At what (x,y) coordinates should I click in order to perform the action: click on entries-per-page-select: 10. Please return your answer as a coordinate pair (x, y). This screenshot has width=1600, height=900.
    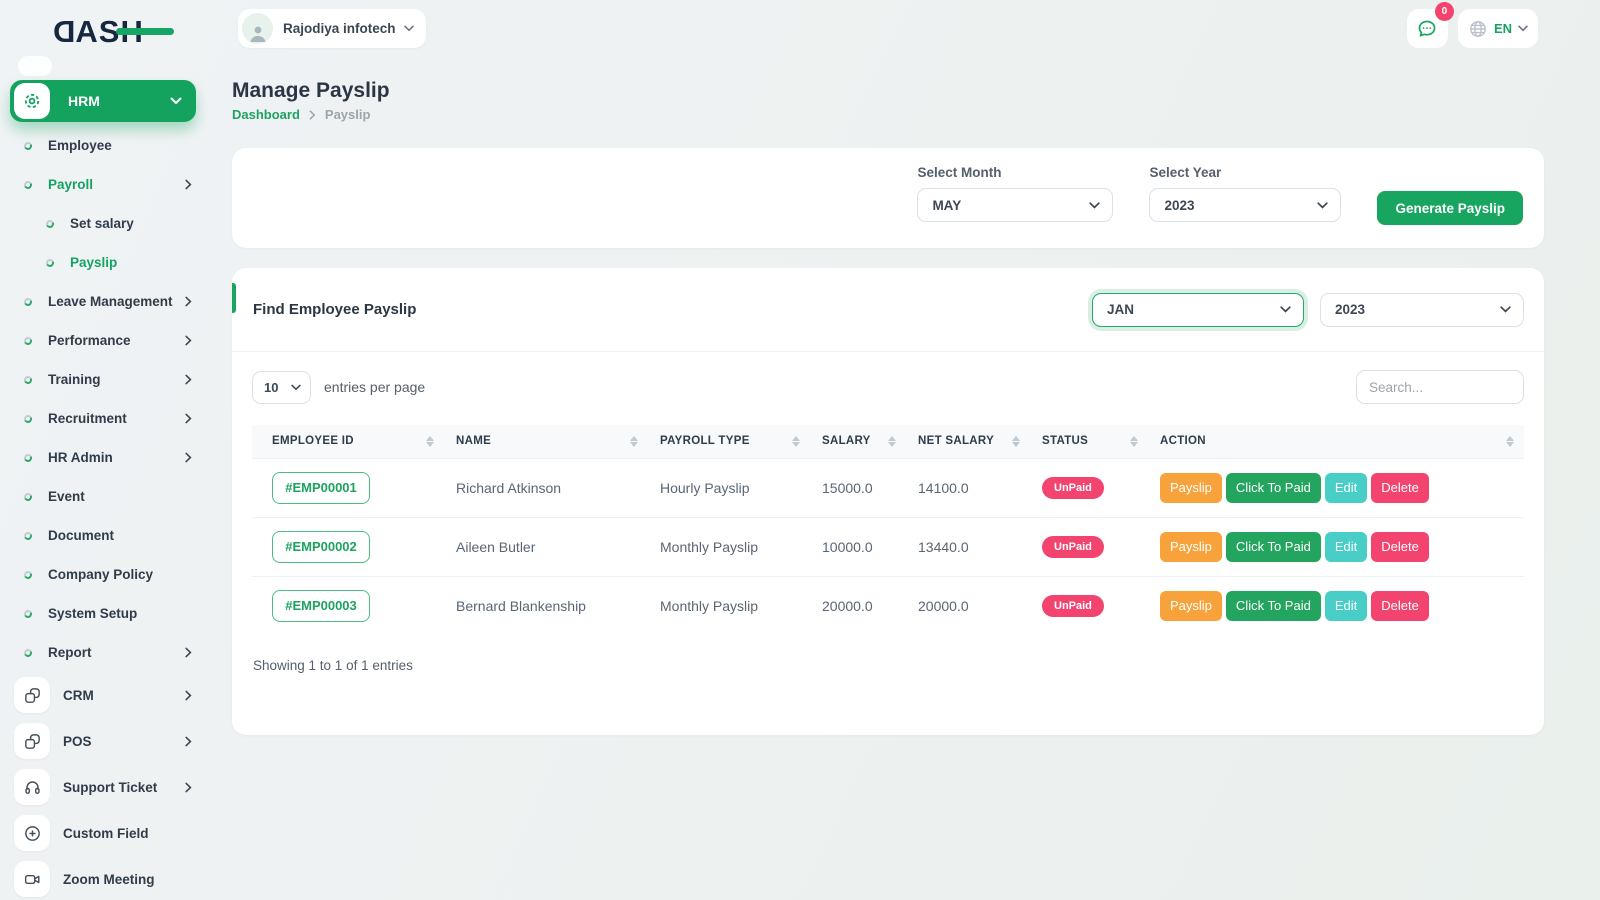
    Looking at the image, I should click on (281, 387).